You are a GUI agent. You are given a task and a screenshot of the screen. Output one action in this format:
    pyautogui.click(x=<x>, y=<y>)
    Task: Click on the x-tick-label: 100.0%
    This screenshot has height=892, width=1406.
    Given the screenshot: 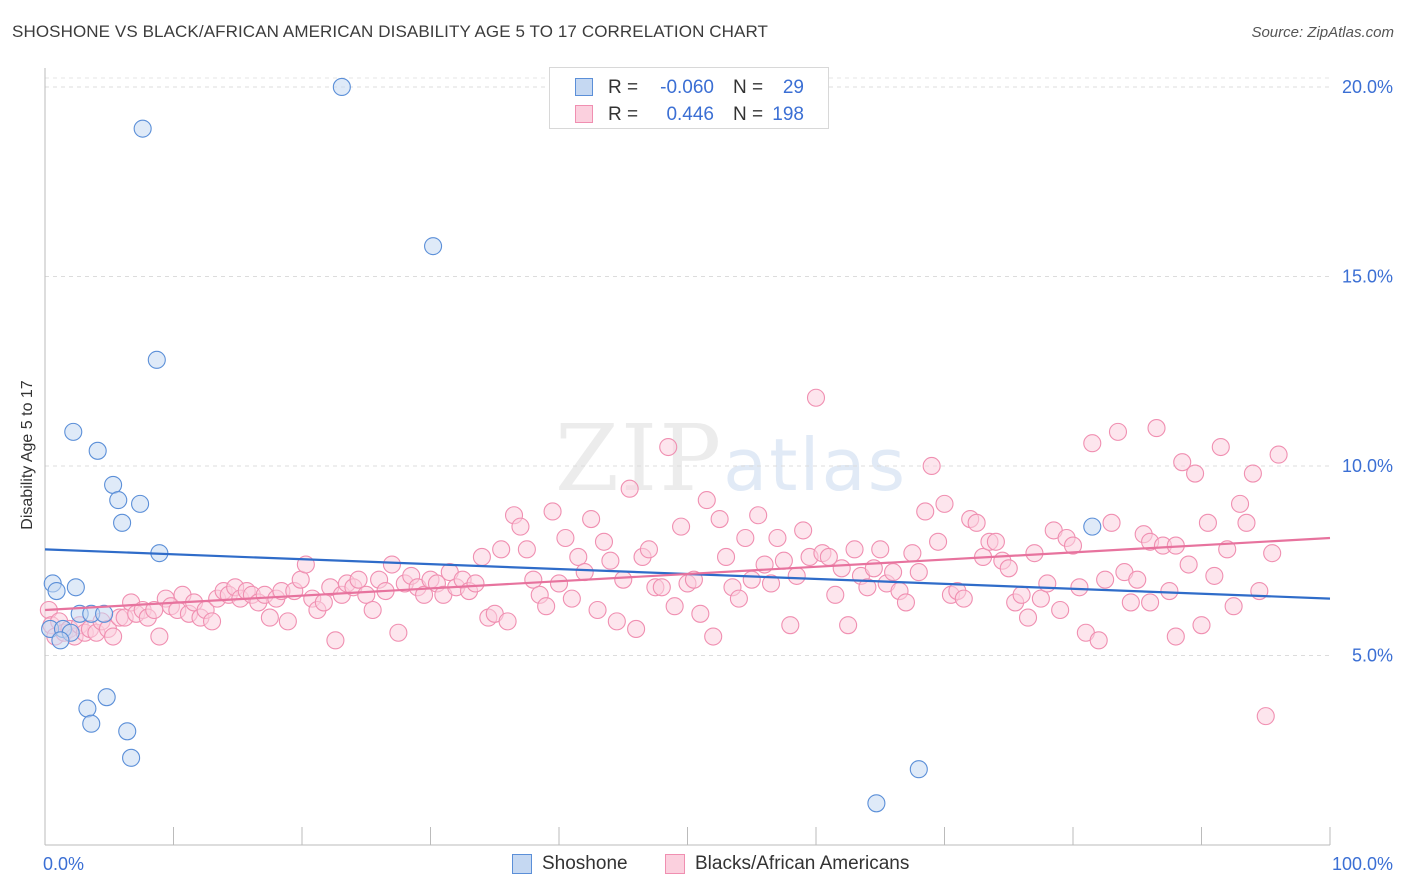 What is the action you would take?
    pyautogui.click(x=1362, y=864)
    